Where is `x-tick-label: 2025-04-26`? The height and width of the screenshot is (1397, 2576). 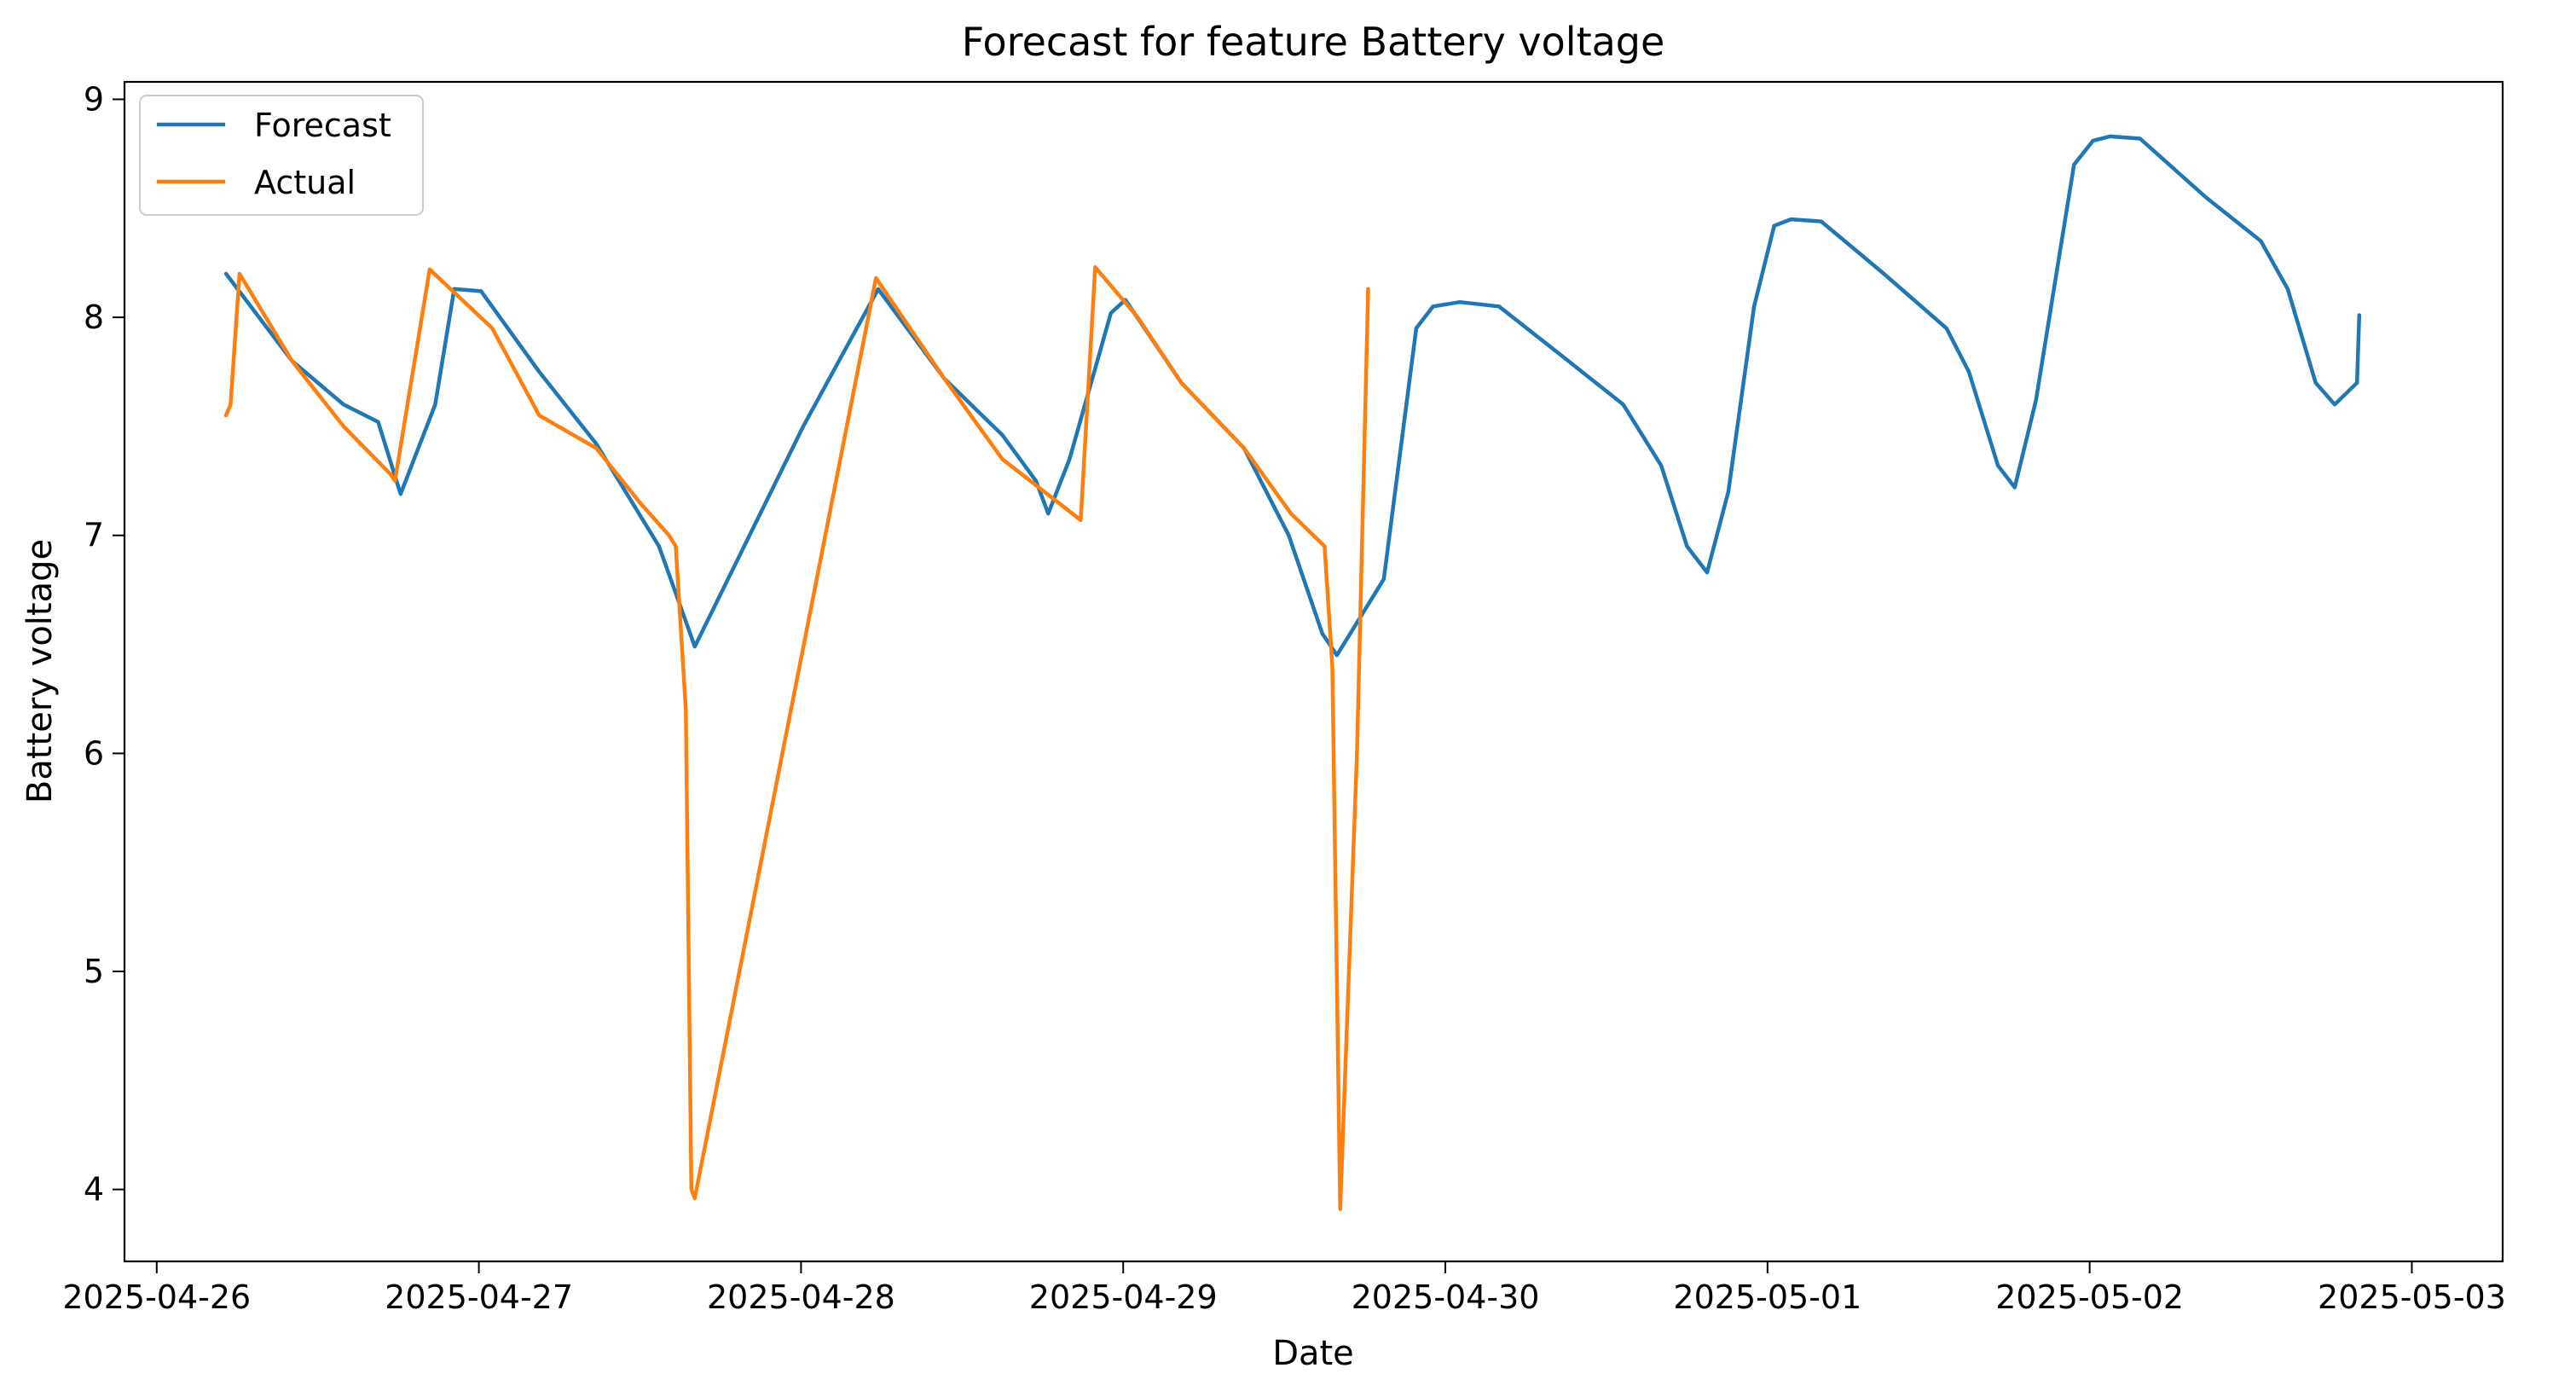
x-tick-label: 2025-04-26 is located at coordinates (156, 1297).